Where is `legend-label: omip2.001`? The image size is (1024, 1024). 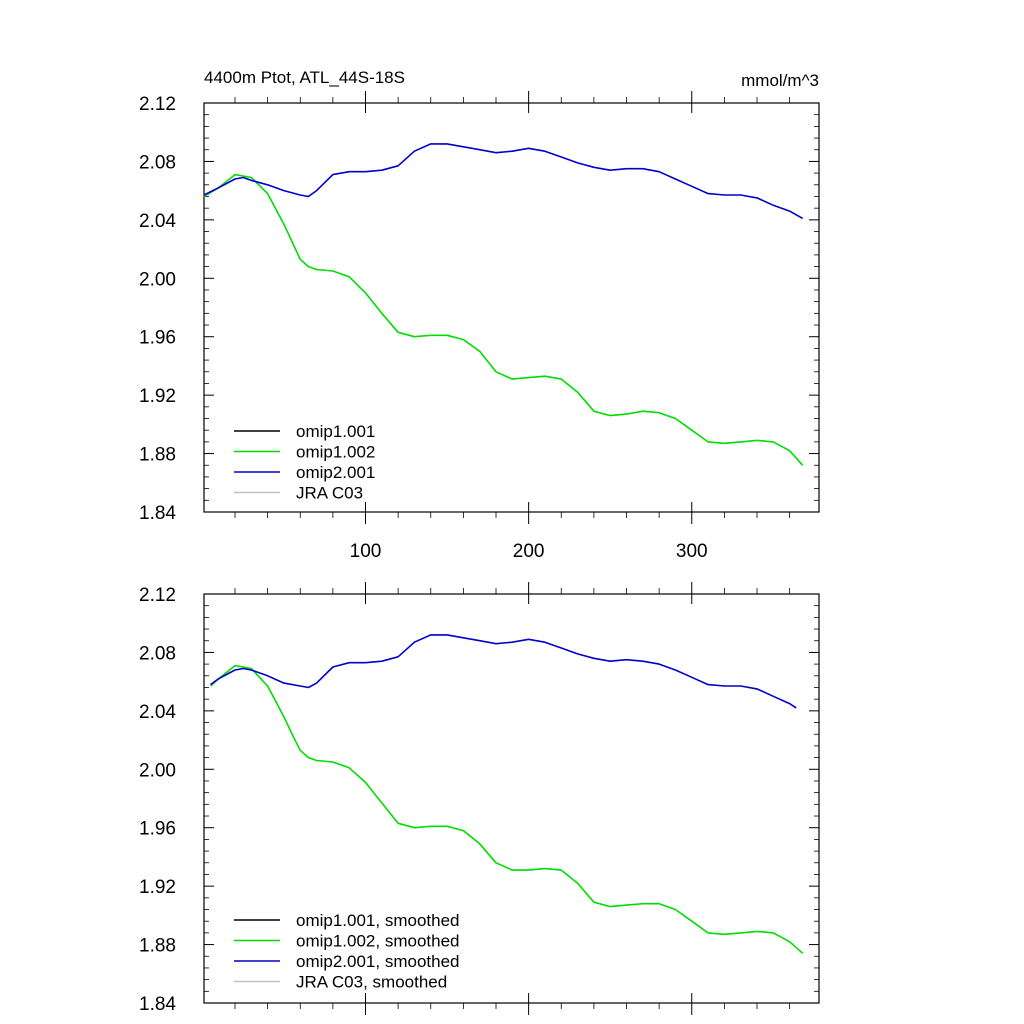 legend-label: omip2.001 is located at coordinates (335, 472).